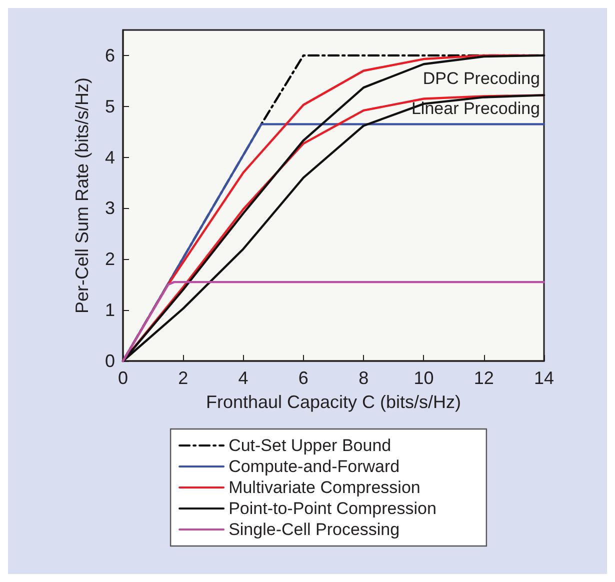 This screenshot has height=582, width=615. Describe the element at coordinates (303, 378) in the screenshot. I see `x-tick-label: 6` at that location.